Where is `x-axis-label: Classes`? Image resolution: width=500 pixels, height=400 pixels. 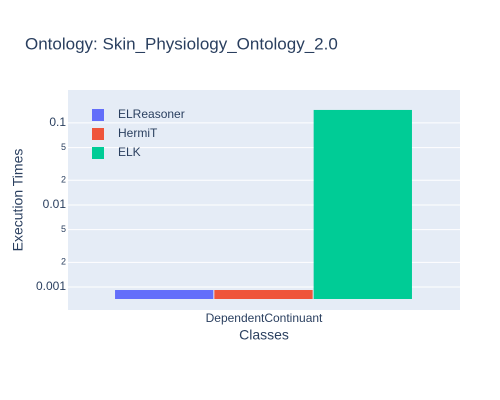
x-axis-label: Classes is located at coordinates (264, 335).